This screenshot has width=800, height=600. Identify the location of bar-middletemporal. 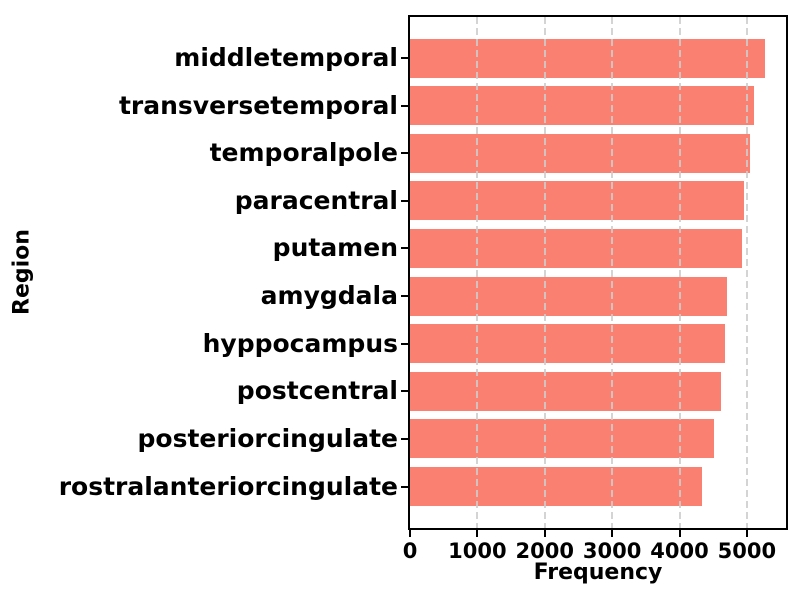
(588, 58).